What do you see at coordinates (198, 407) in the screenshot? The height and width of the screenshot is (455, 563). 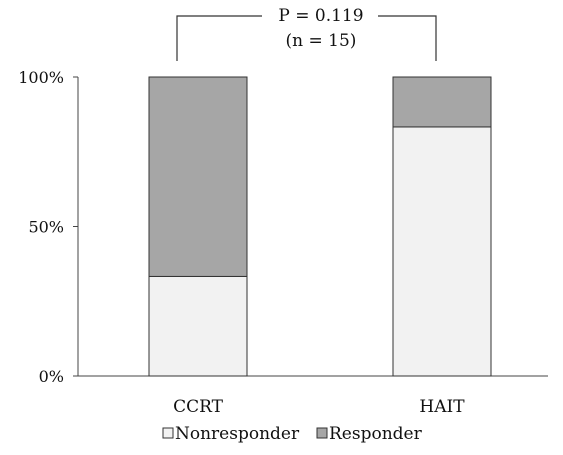 I see `x-tick-label: CCRT` at bounding box center [198, 407].